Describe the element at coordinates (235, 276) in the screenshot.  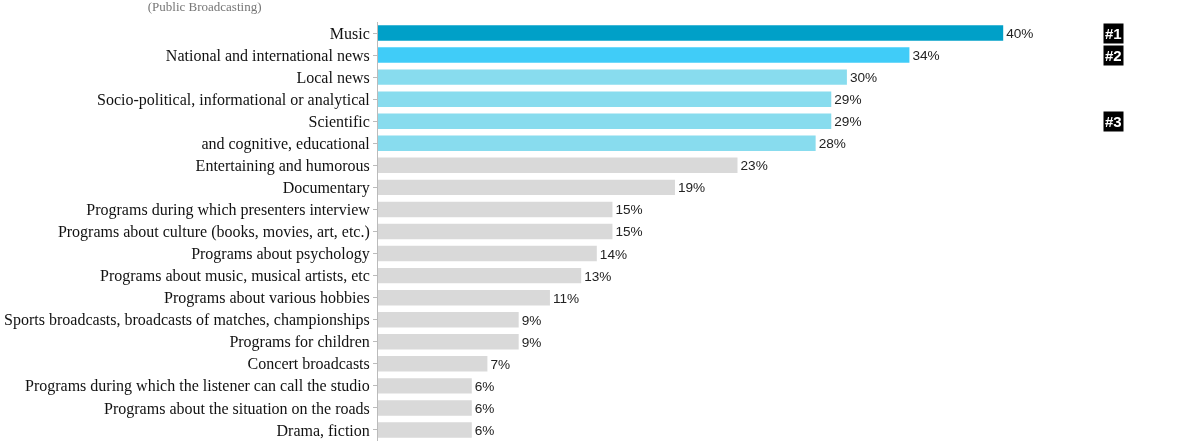
I see `y-tick-label: Programs about music, musical artists, etc` at that location.